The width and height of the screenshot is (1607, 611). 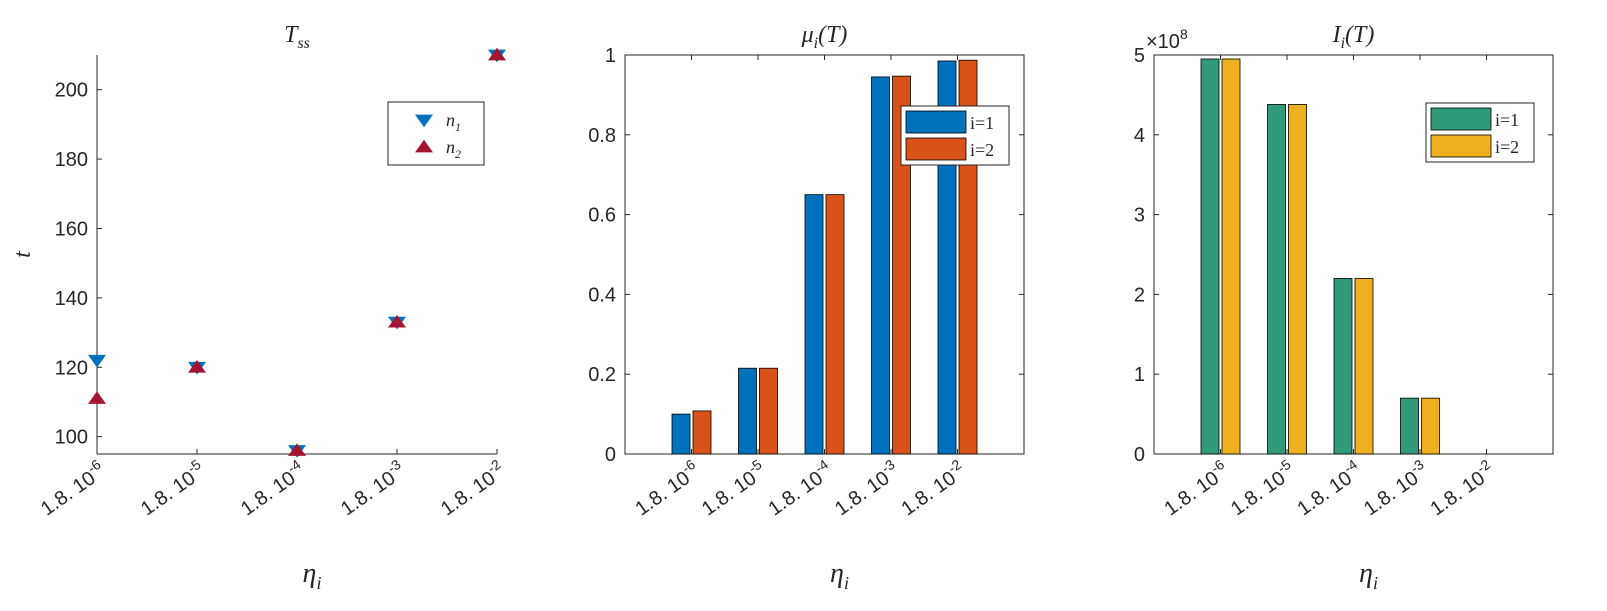 I want to click on y-tick-label: 0.8, so click(x=602, y=136).